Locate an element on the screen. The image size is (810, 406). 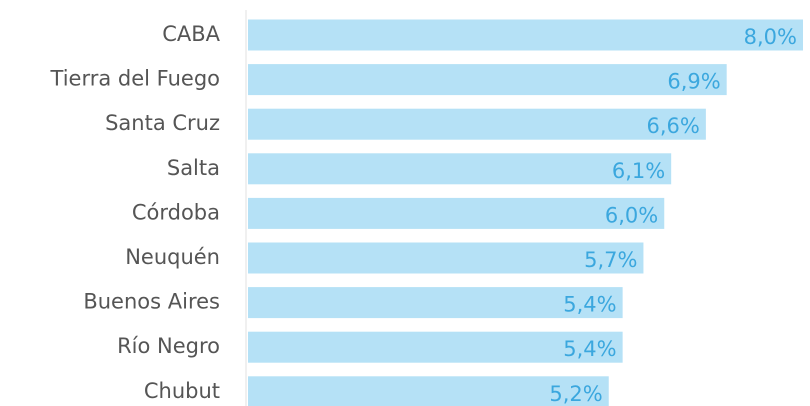
value-label: 5,7% is located at coordinates (610, 260).